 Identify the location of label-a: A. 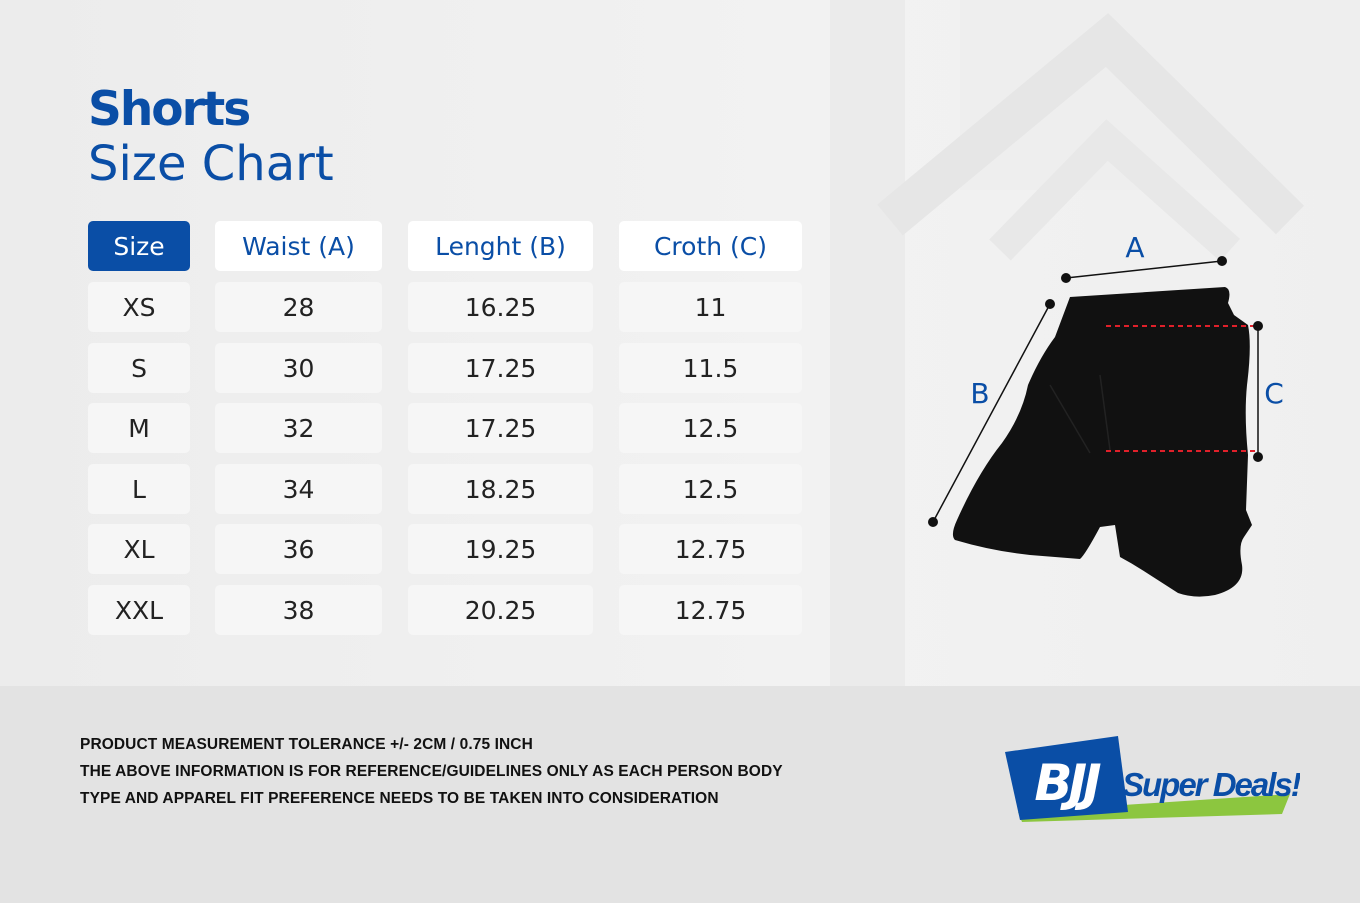
(1134, 247).